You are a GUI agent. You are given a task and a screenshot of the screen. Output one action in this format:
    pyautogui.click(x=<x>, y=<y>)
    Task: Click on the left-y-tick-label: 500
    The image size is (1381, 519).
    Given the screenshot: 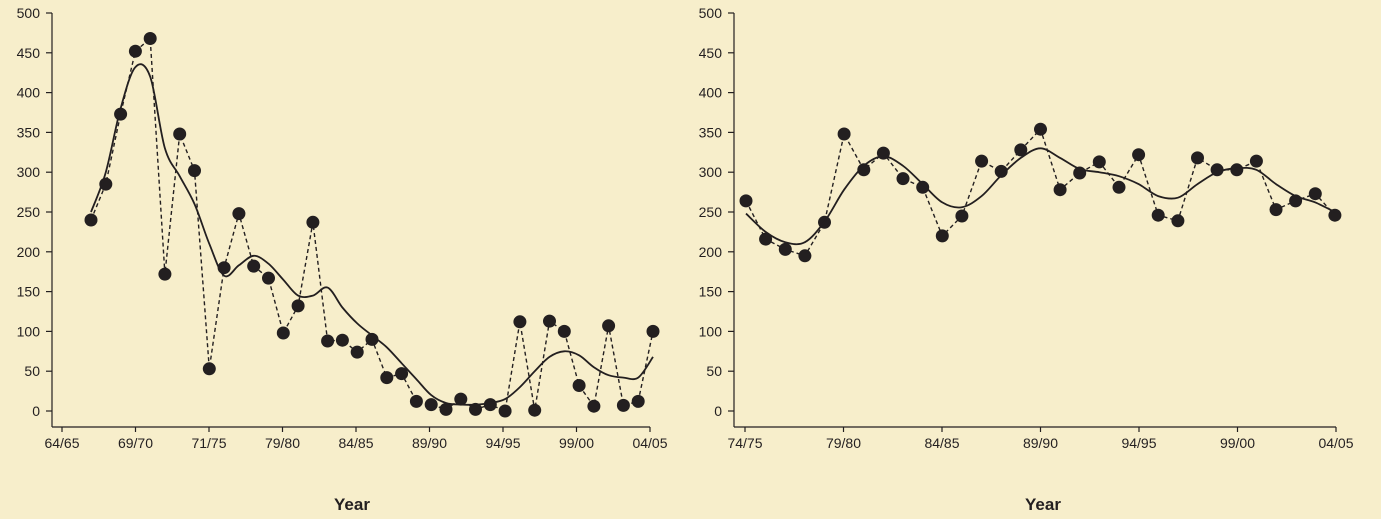 What is the action you would take?
    pyautogui.click(x=29, y=13)
    